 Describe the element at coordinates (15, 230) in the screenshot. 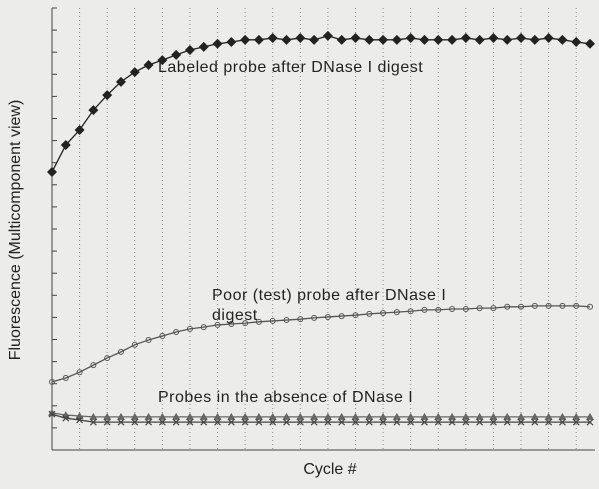

I see `y-axis-title: Fluorescence (Multicomponent view)` at that location.